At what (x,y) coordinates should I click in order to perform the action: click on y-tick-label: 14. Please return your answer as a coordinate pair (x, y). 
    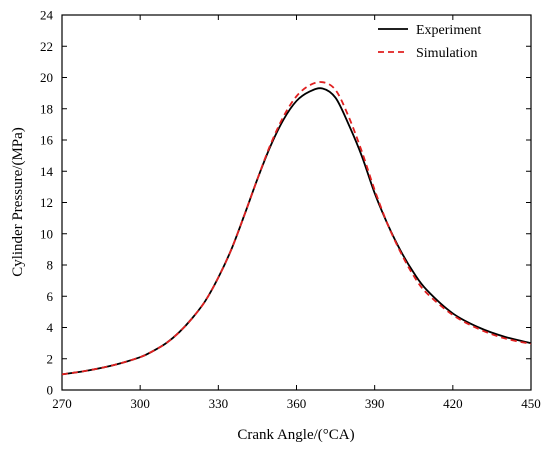
    Looking at the image, I should click on (47, 171).